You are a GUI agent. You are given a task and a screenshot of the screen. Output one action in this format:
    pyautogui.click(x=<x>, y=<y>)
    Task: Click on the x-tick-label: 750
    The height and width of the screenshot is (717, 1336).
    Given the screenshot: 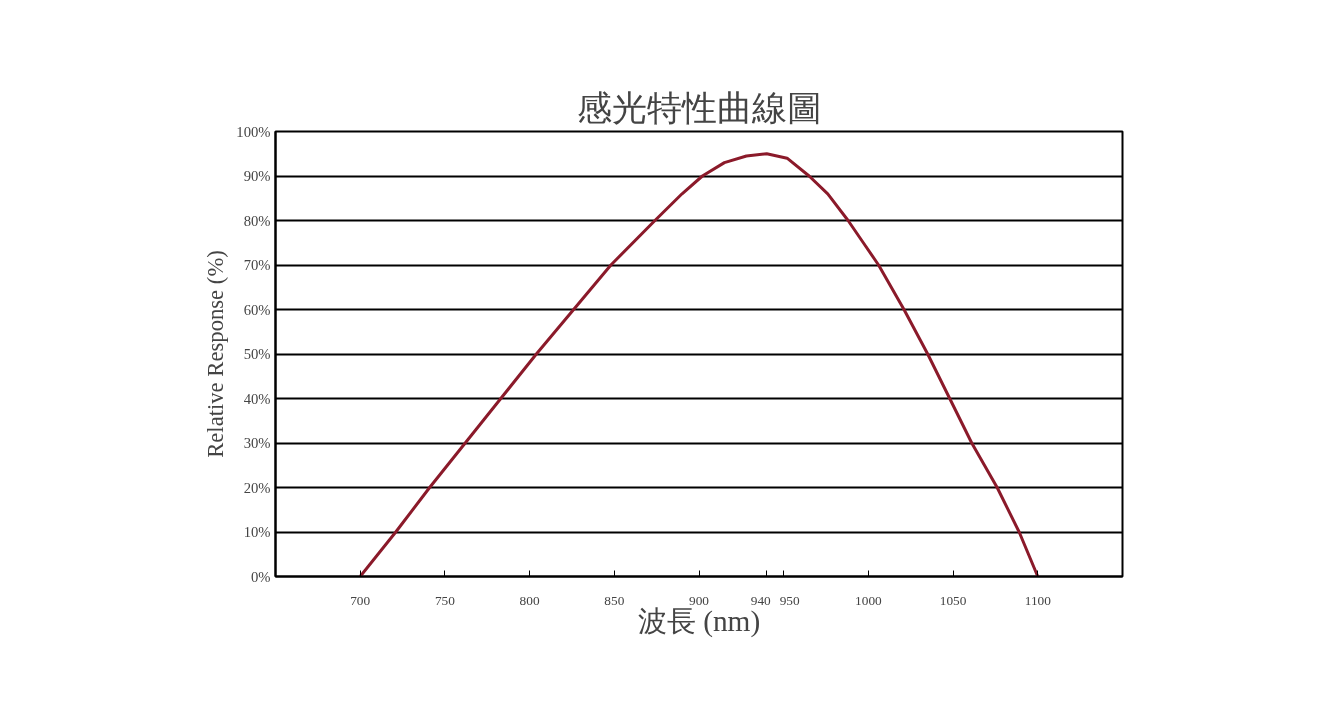 What is the action you would take?
    pyautogui.click(x=445, y=600)
    